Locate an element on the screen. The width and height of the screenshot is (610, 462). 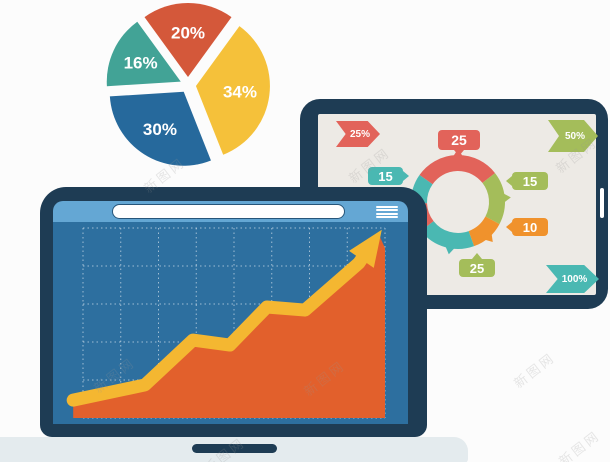
callout-badge-15-left: 15 is located at coordinates (388, 176).